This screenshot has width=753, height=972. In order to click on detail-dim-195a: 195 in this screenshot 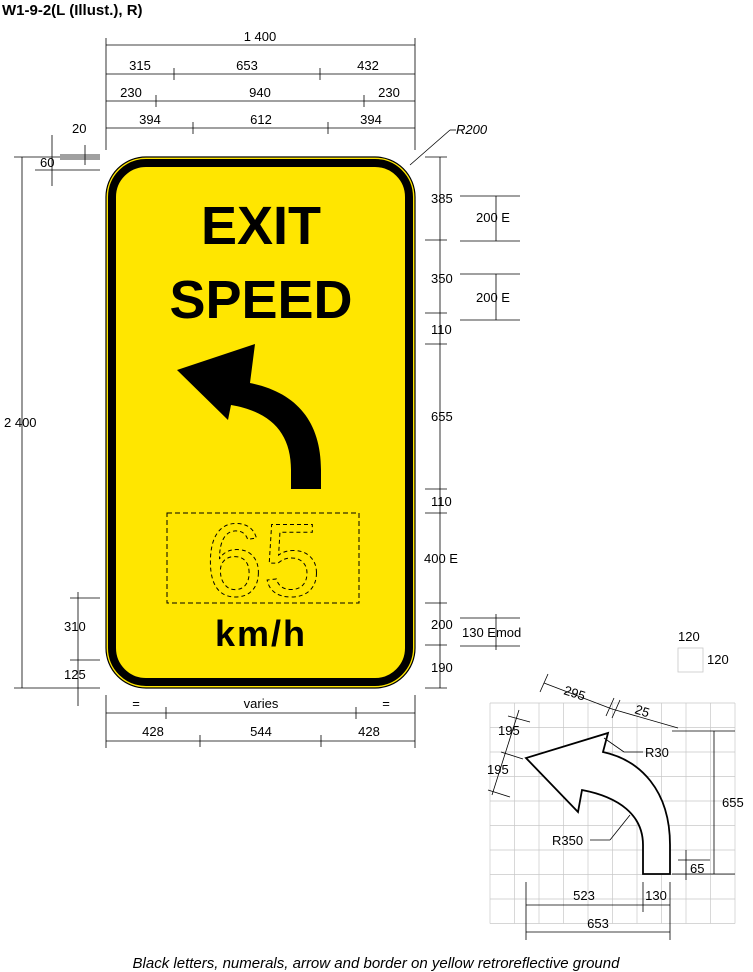, I will do `click(509, 730)`.